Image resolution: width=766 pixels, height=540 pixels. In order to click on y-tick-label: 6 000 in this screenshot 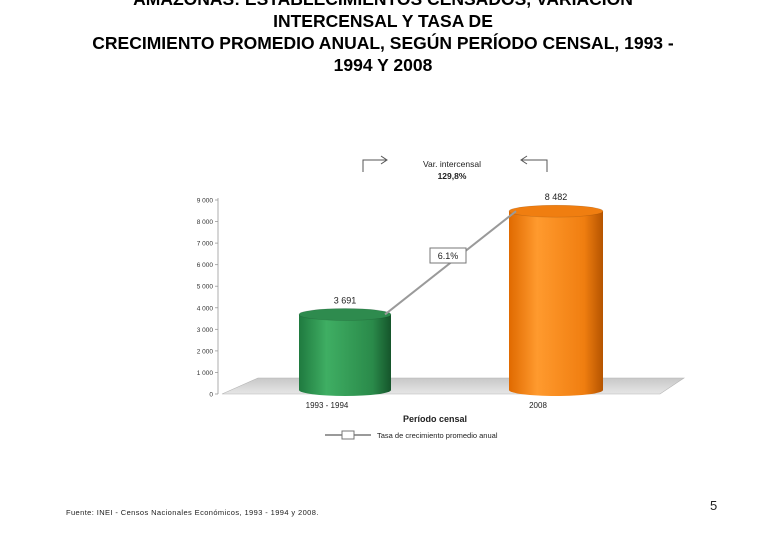, I will do `click(205, 265)`.